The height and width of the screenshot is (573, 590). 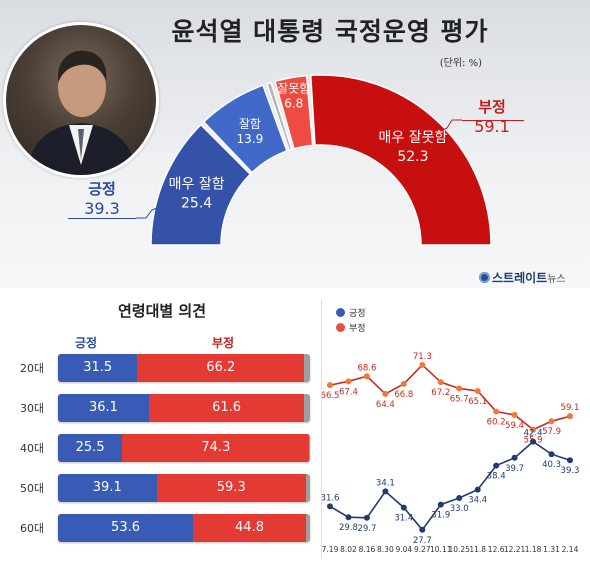 I want to click on x-tick-label: 12.6, so click(x=496, y=549).